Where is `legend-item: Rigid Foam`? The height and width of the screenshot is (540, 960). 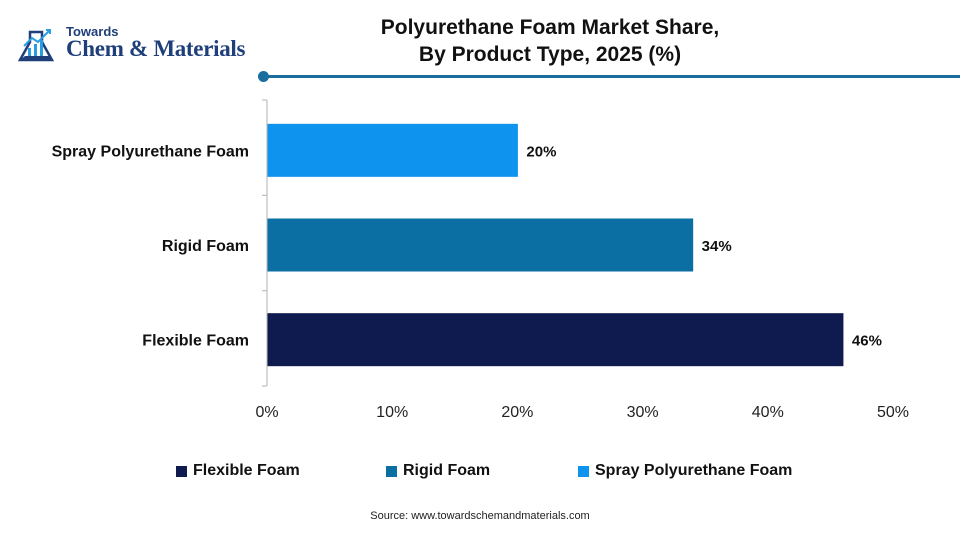 legend-item: Rigid Foam is located at coordinates (438, 471).